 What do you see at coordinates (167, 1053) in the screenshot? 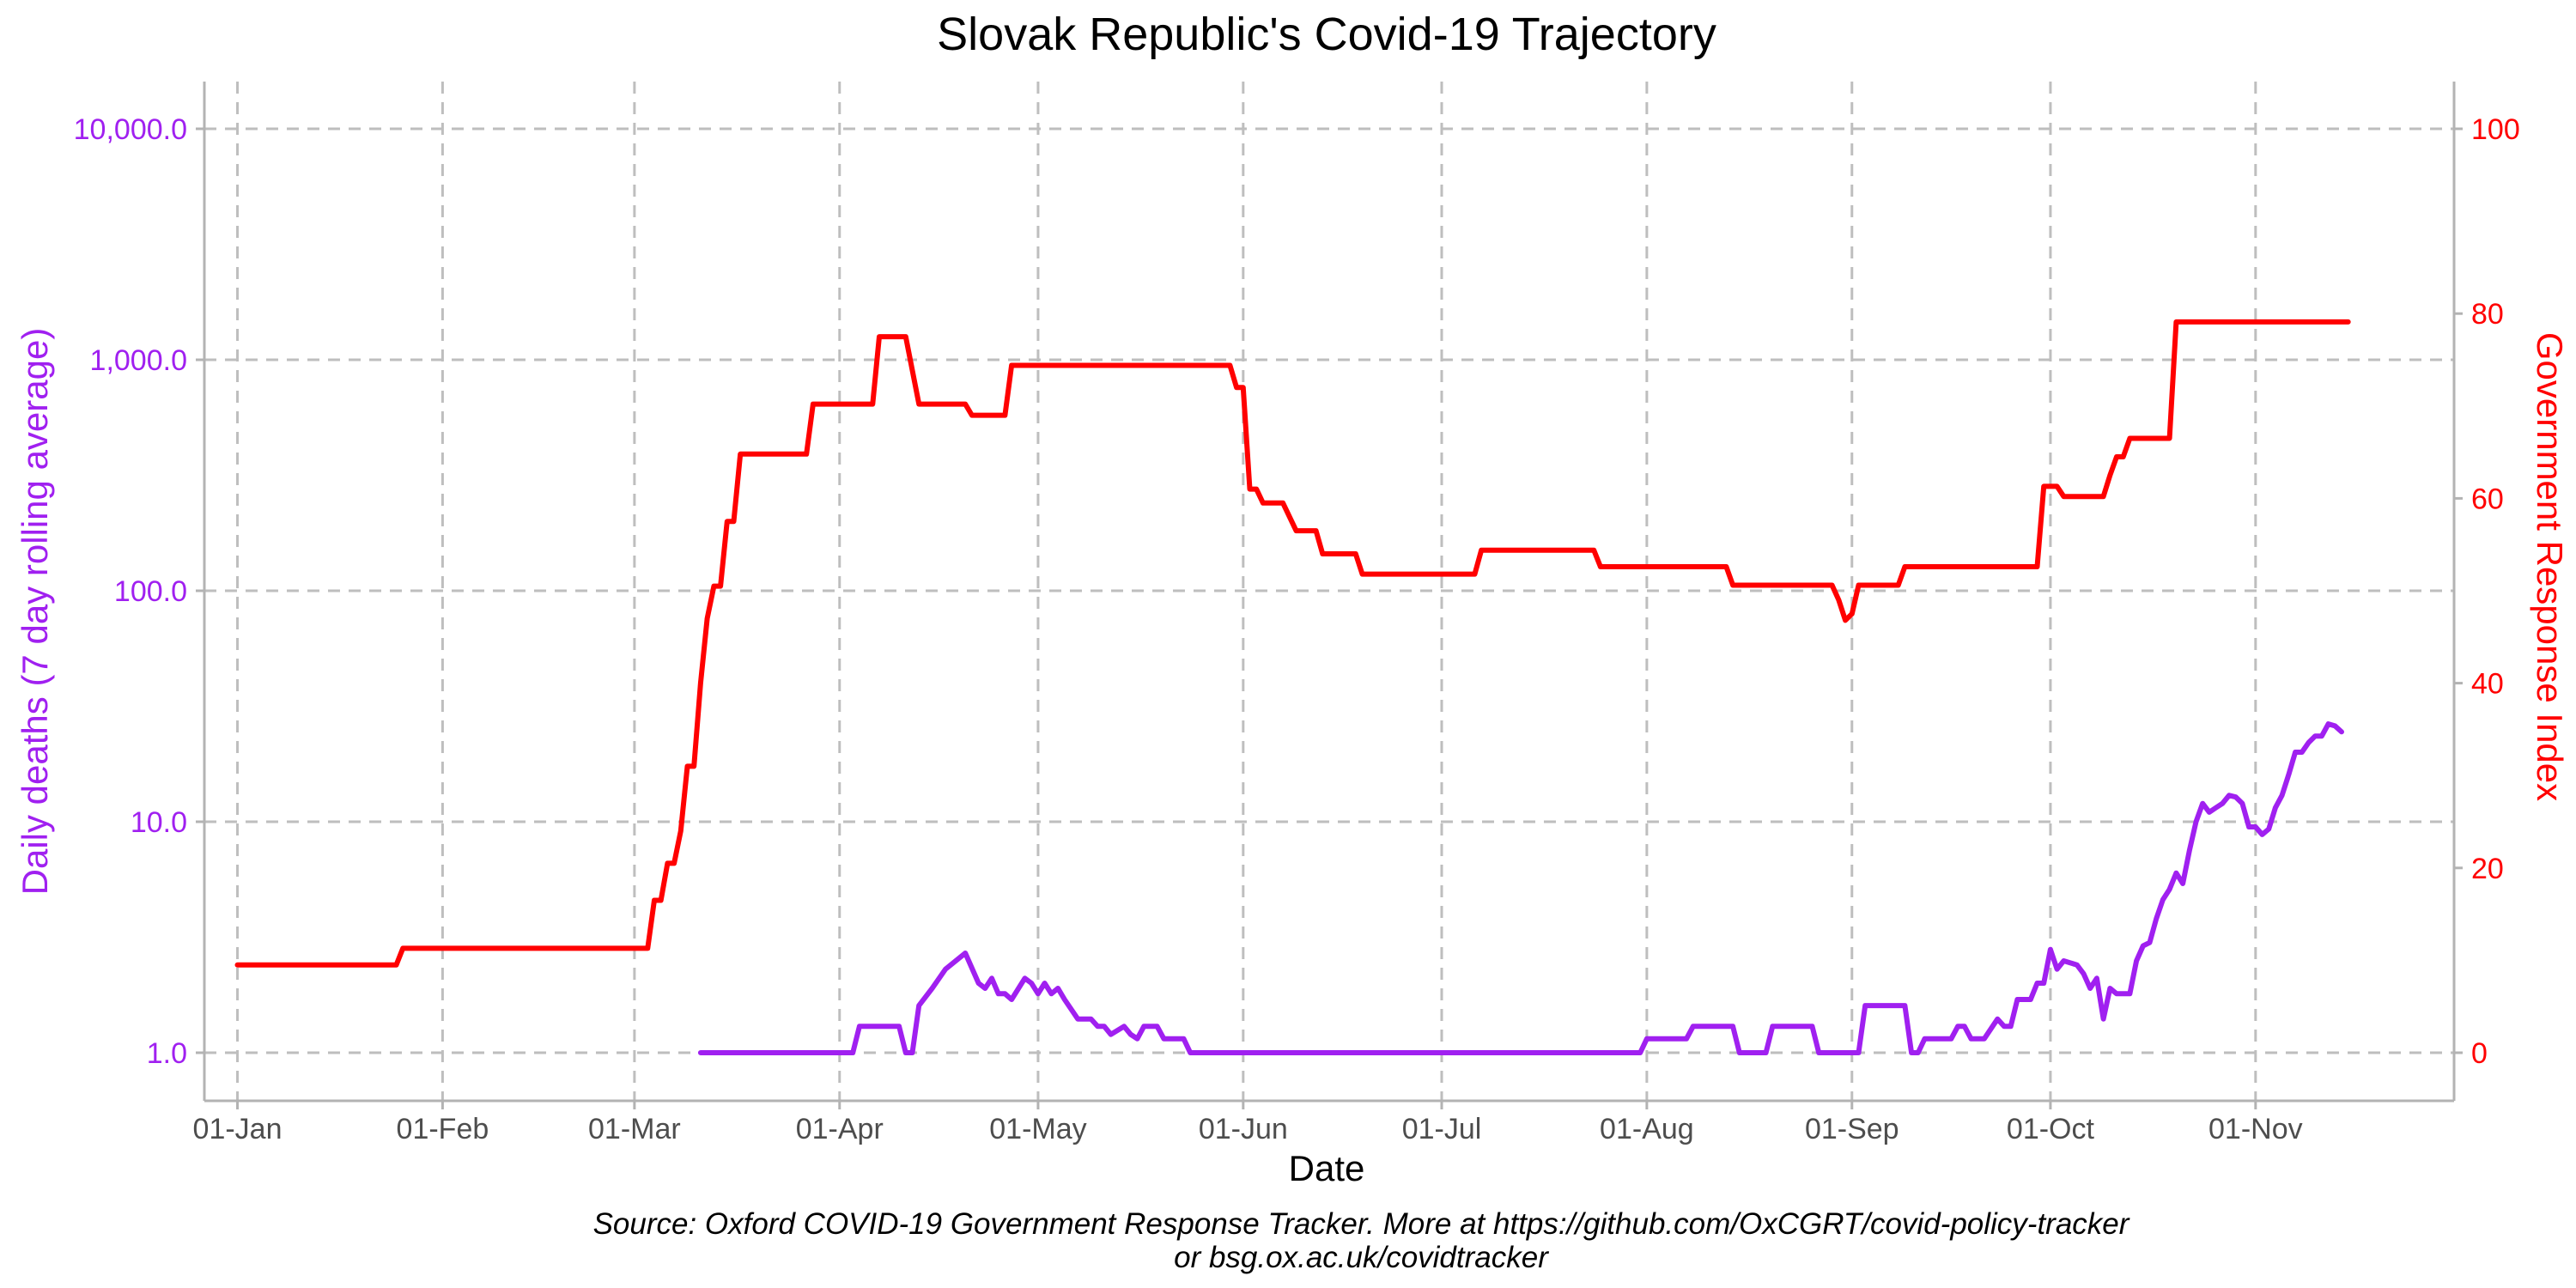
I see `y-left-tick-label: 1.0` at bounding box center [167, 1053].